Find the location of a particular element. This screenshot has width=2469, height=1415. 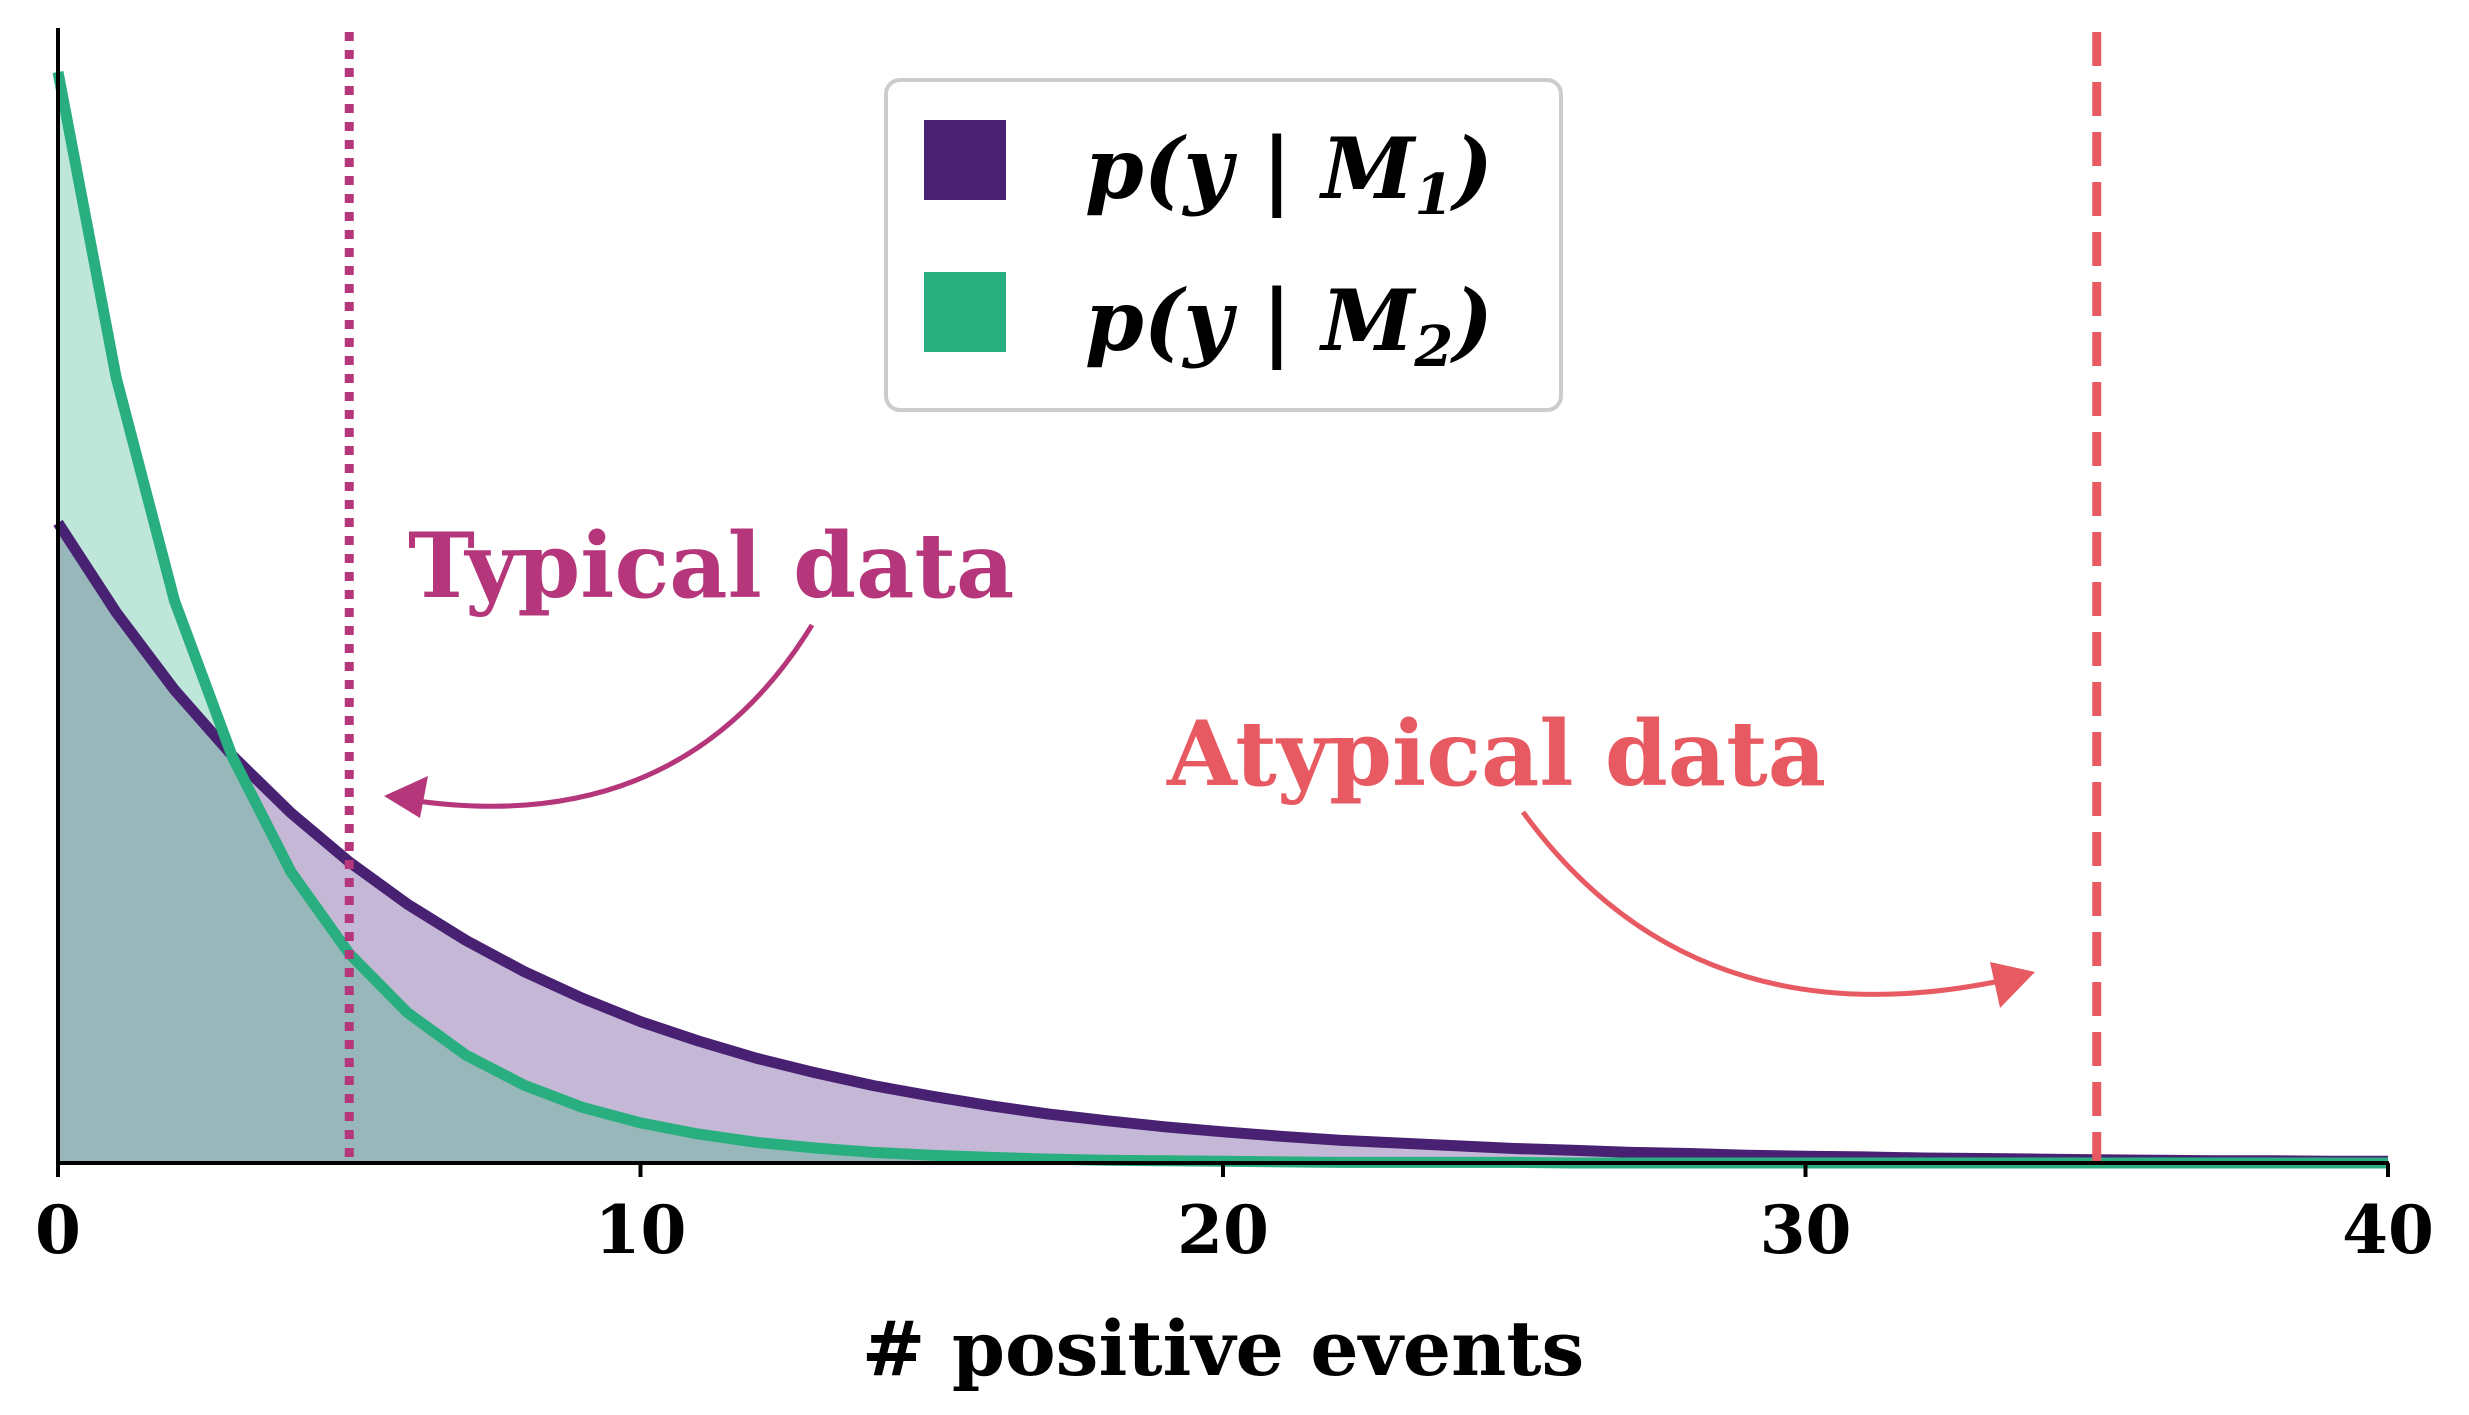

legend-frame is located at coordinates (1223, 245).